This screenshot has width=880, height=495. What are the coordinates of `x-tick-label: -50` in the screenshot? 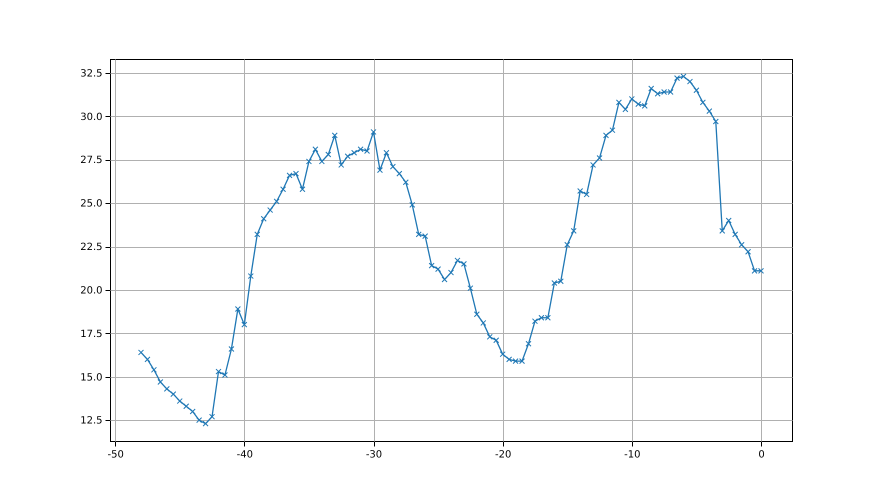 It's located at (115, 455).